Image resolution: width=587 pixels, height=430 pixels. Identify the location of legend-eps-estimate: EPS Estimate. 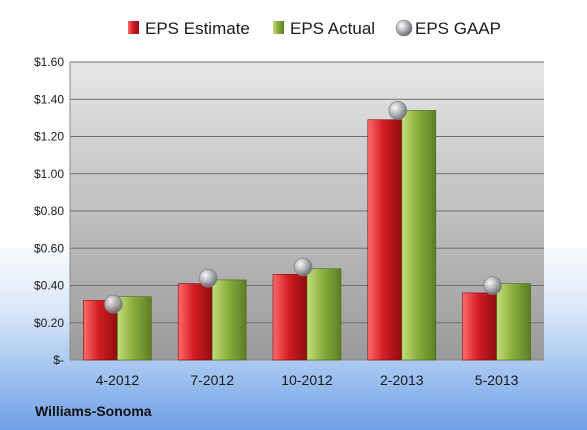
(189, 28).